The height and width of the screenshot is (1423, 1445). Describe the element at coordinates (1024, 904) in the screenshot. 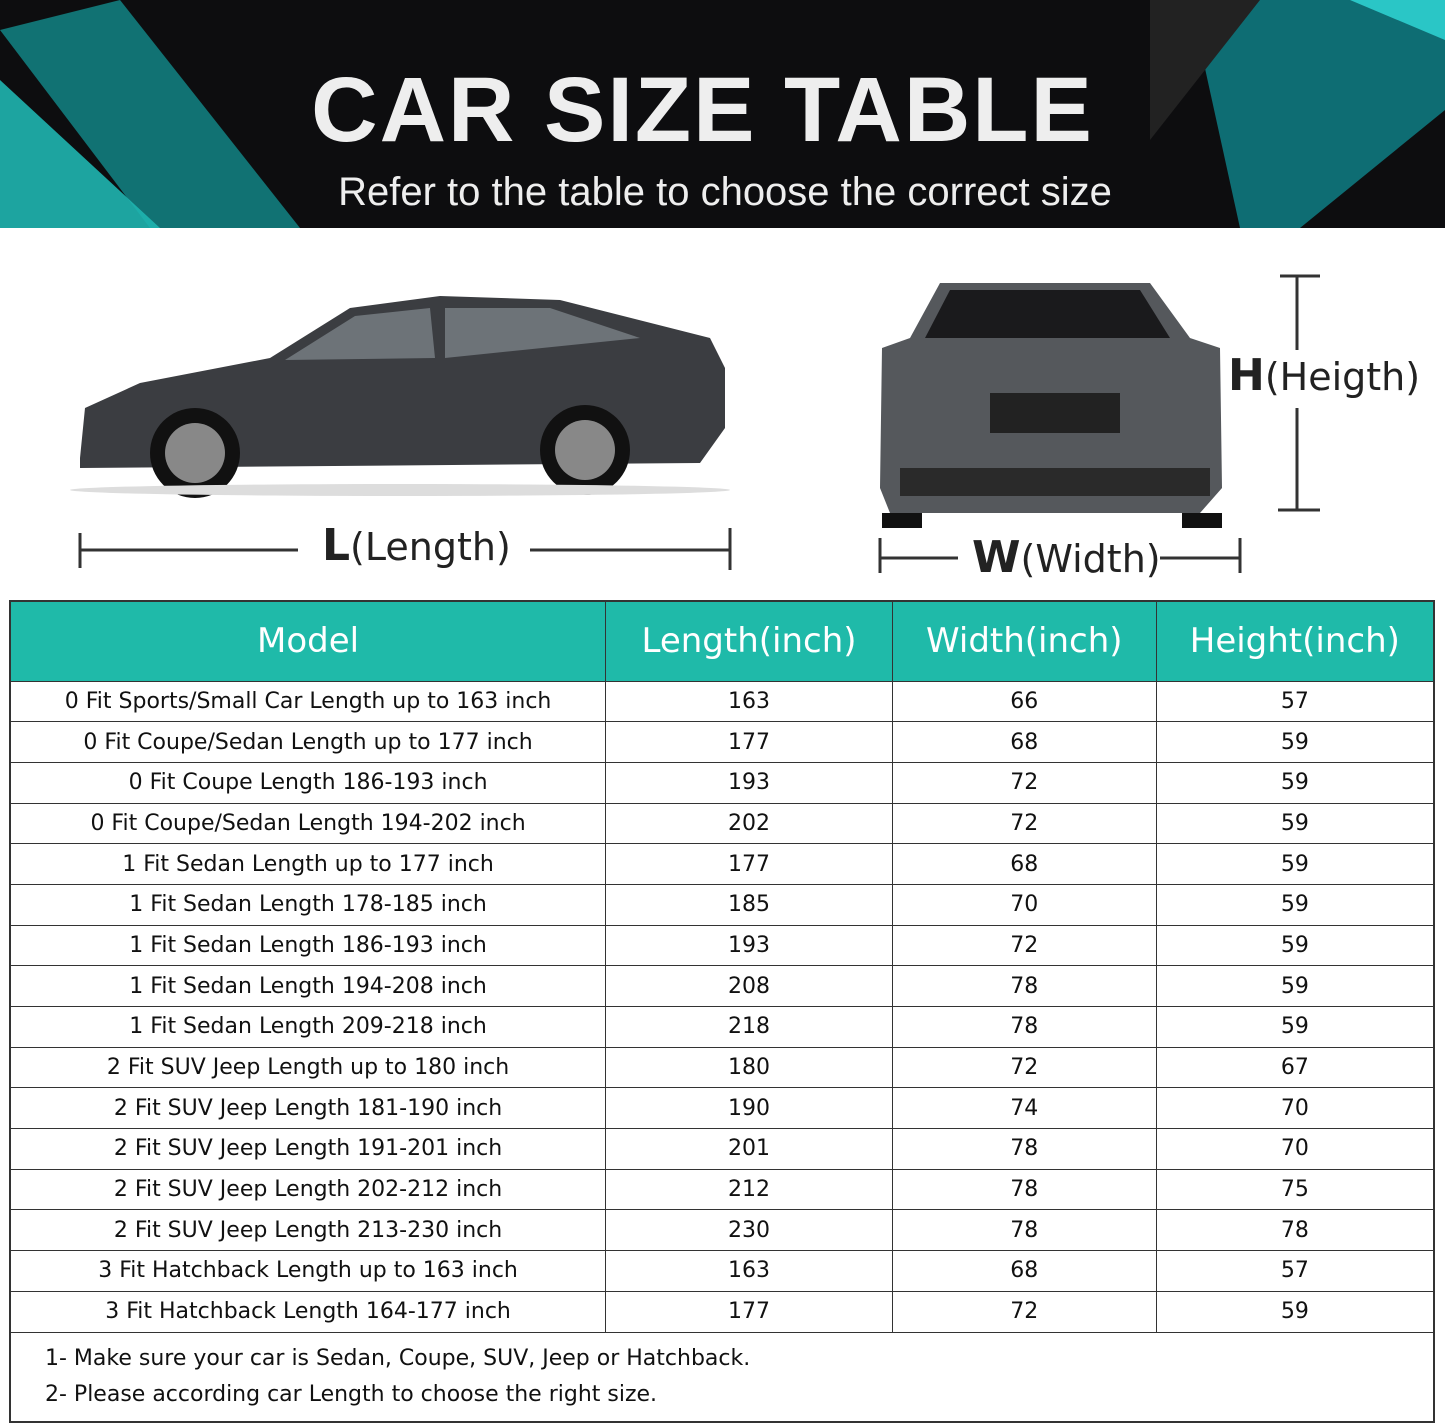

I see `width-cell: 70` at that location.